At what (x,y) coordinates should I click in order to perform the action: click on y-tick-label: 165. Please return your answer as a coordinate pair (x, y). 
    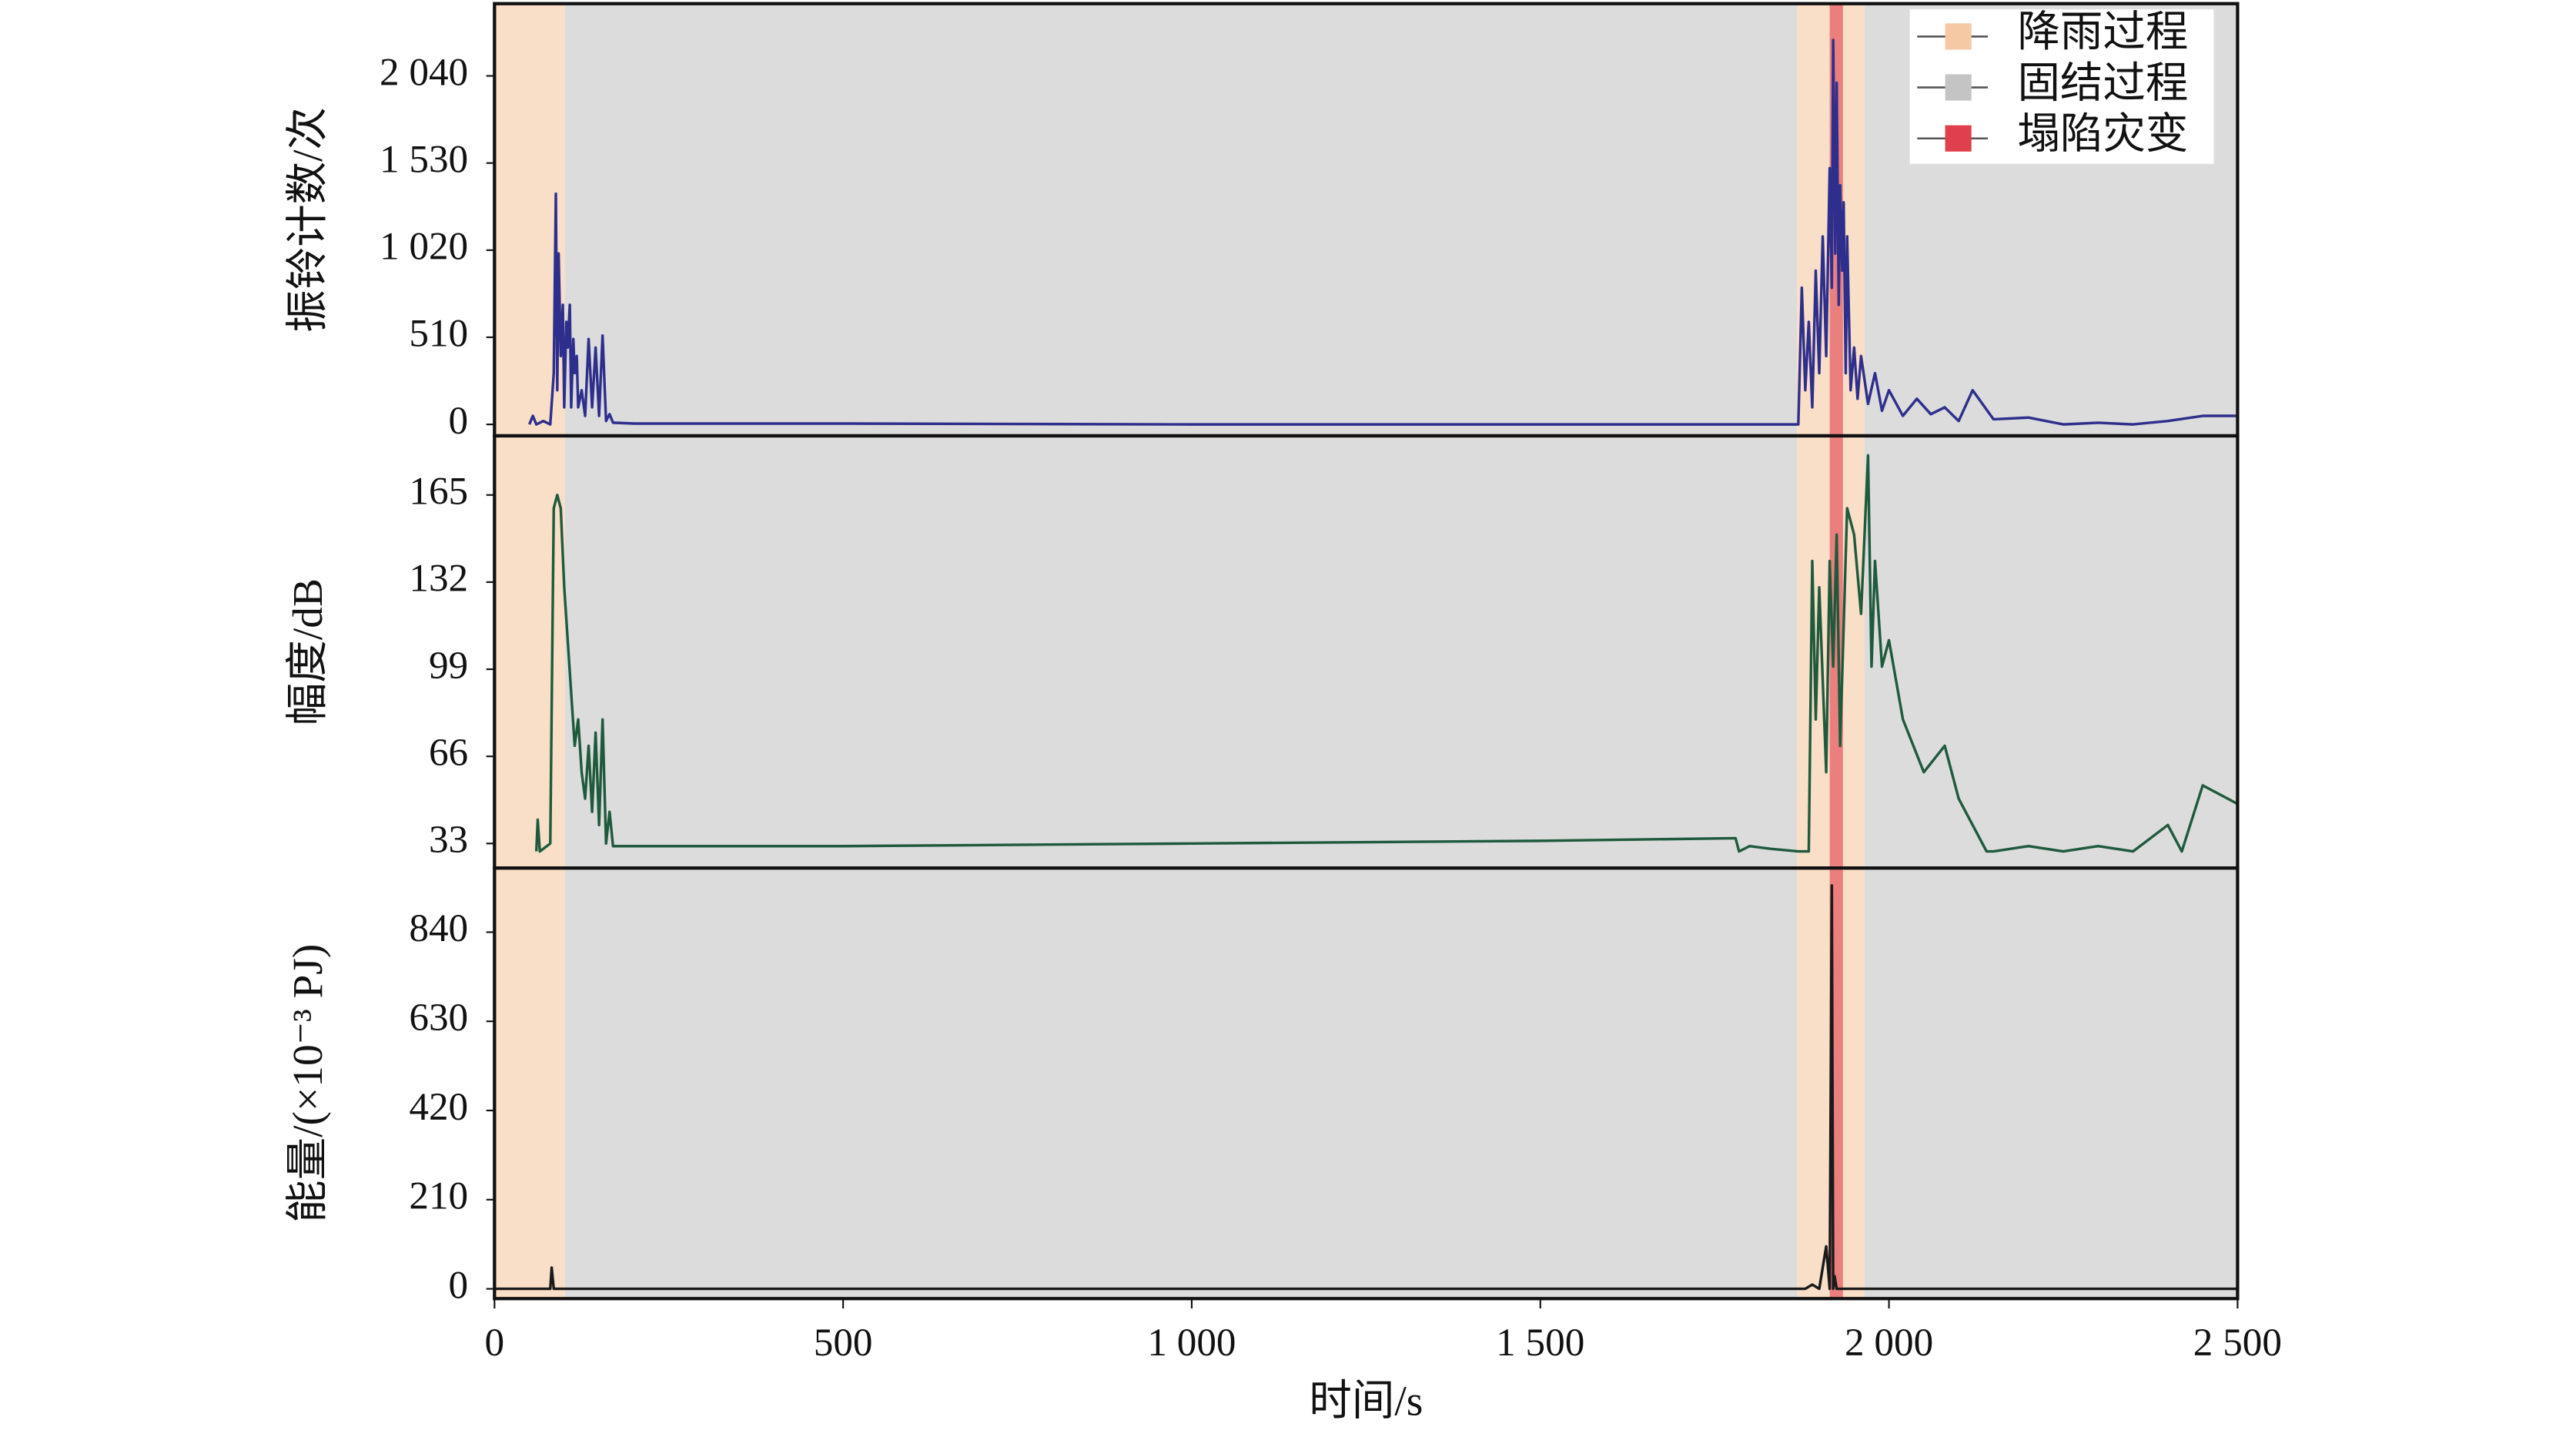
    Looking at the image, I should click on (439, 492).